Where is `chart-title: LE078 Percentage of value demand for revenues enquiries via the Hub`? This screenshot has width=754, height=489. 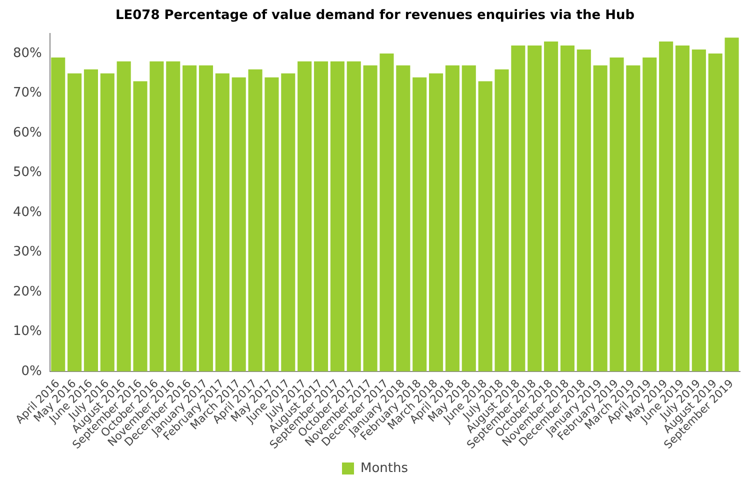 chart-title: LE078 Percentage of value demand for revenues enquiries via the Hub is located at coordinates (375, 16).